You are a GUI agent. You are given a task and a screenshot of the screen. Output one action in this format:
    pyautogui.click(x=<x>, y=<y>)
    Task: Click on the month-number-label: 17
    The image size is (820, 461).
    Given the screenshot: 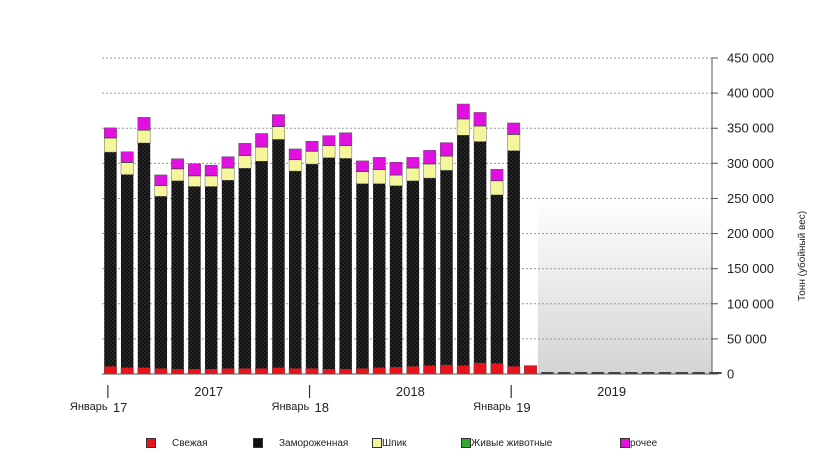 What is the action you would take?
    pyautogui.click(x=120, y=407)
    